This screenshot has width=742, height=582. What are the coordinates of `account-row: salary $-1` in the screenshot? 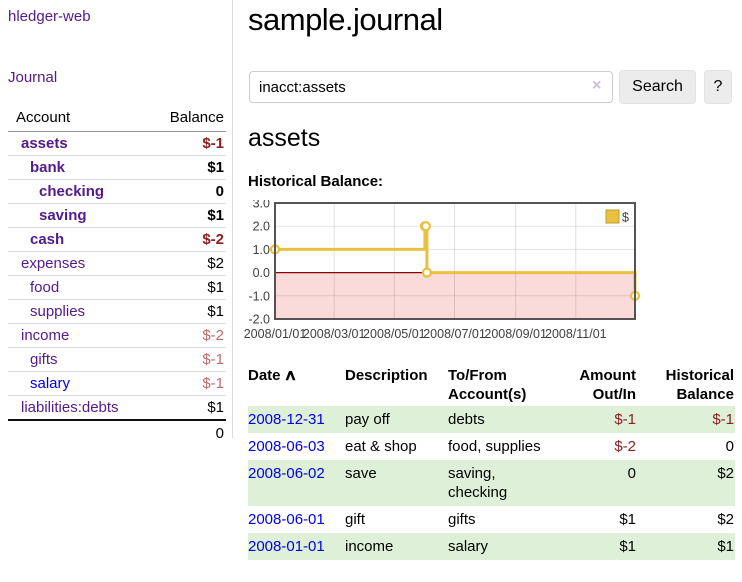 It's located at (117, 383).